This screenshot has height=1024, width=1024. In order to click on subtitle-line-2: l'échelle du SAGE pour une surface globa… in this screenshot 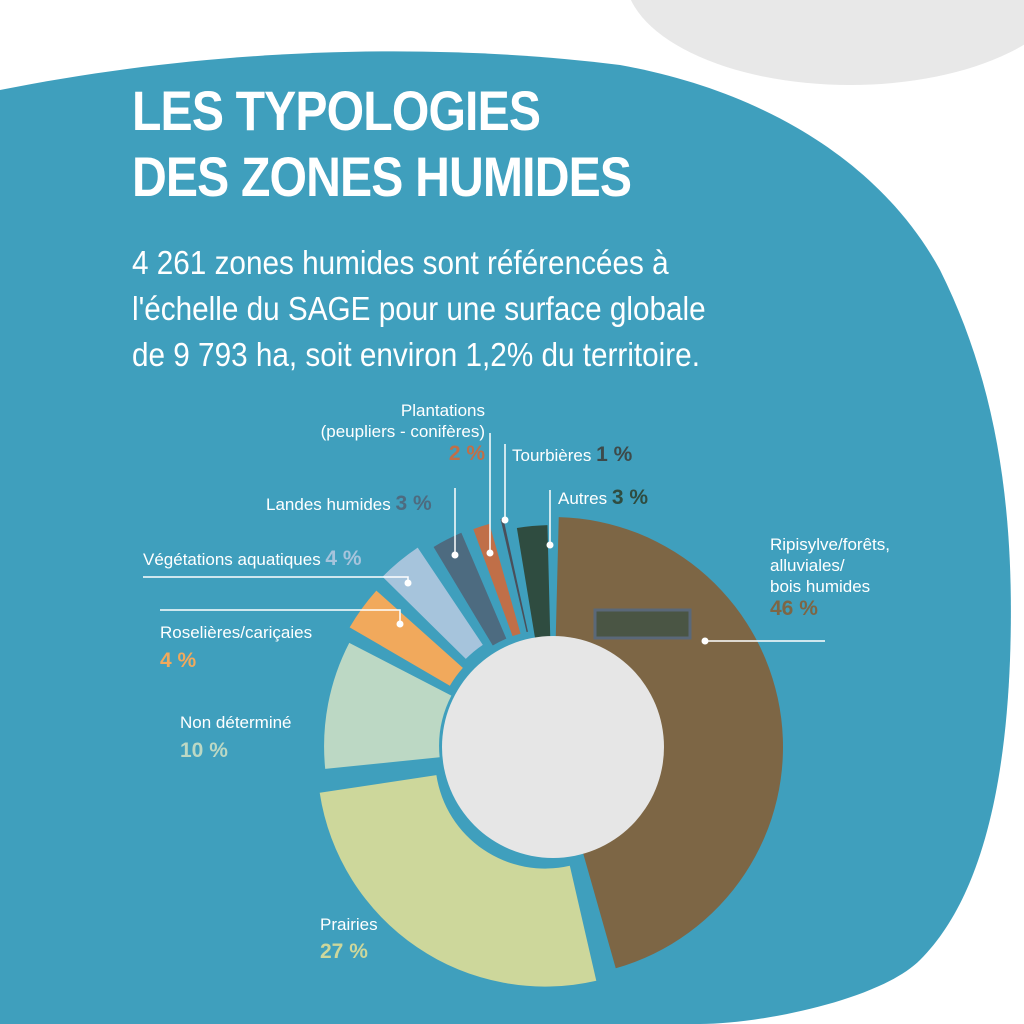, I will do `click(419, 308)`.